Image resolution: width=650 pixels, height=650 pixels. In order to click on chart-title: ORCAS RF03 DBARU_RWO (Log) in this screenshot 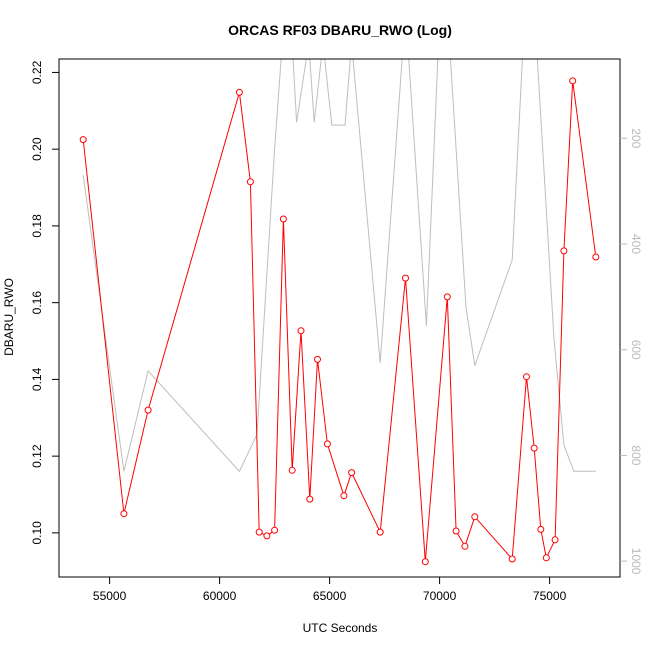, I will do `click(340, 30)`.